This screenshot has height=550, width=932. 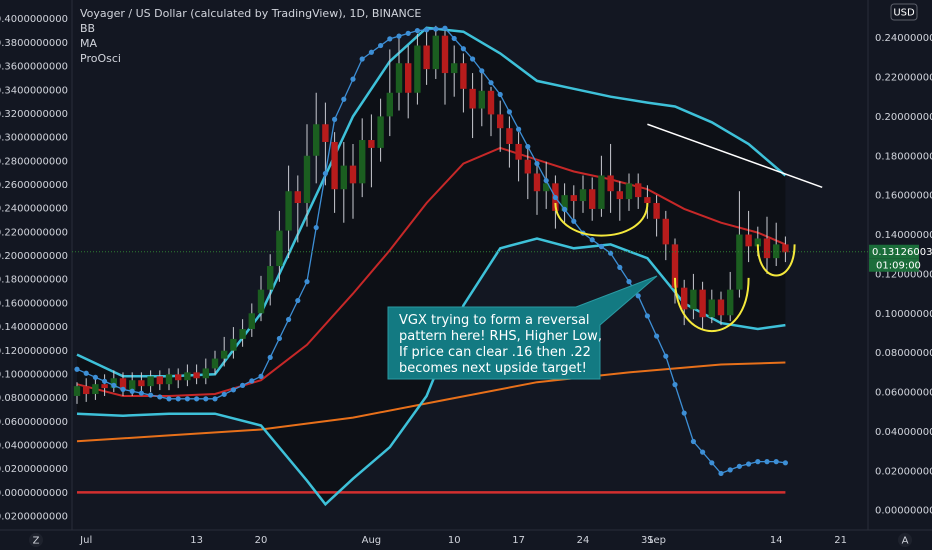 I want to click on left-tick-label: 0.2400000000, so click(x=34, y=209).